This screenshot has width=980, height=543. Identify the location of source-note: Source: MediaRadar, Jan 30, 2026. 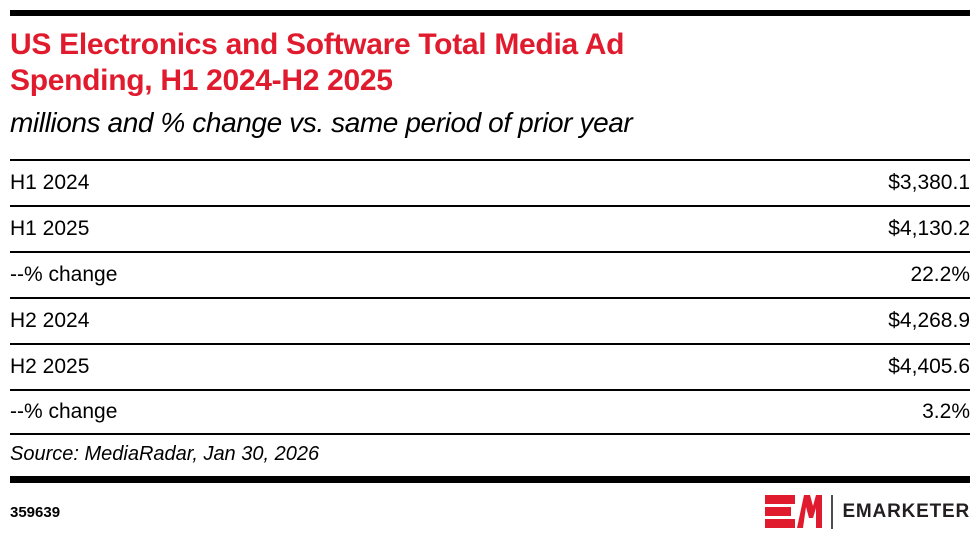
(165, 454).